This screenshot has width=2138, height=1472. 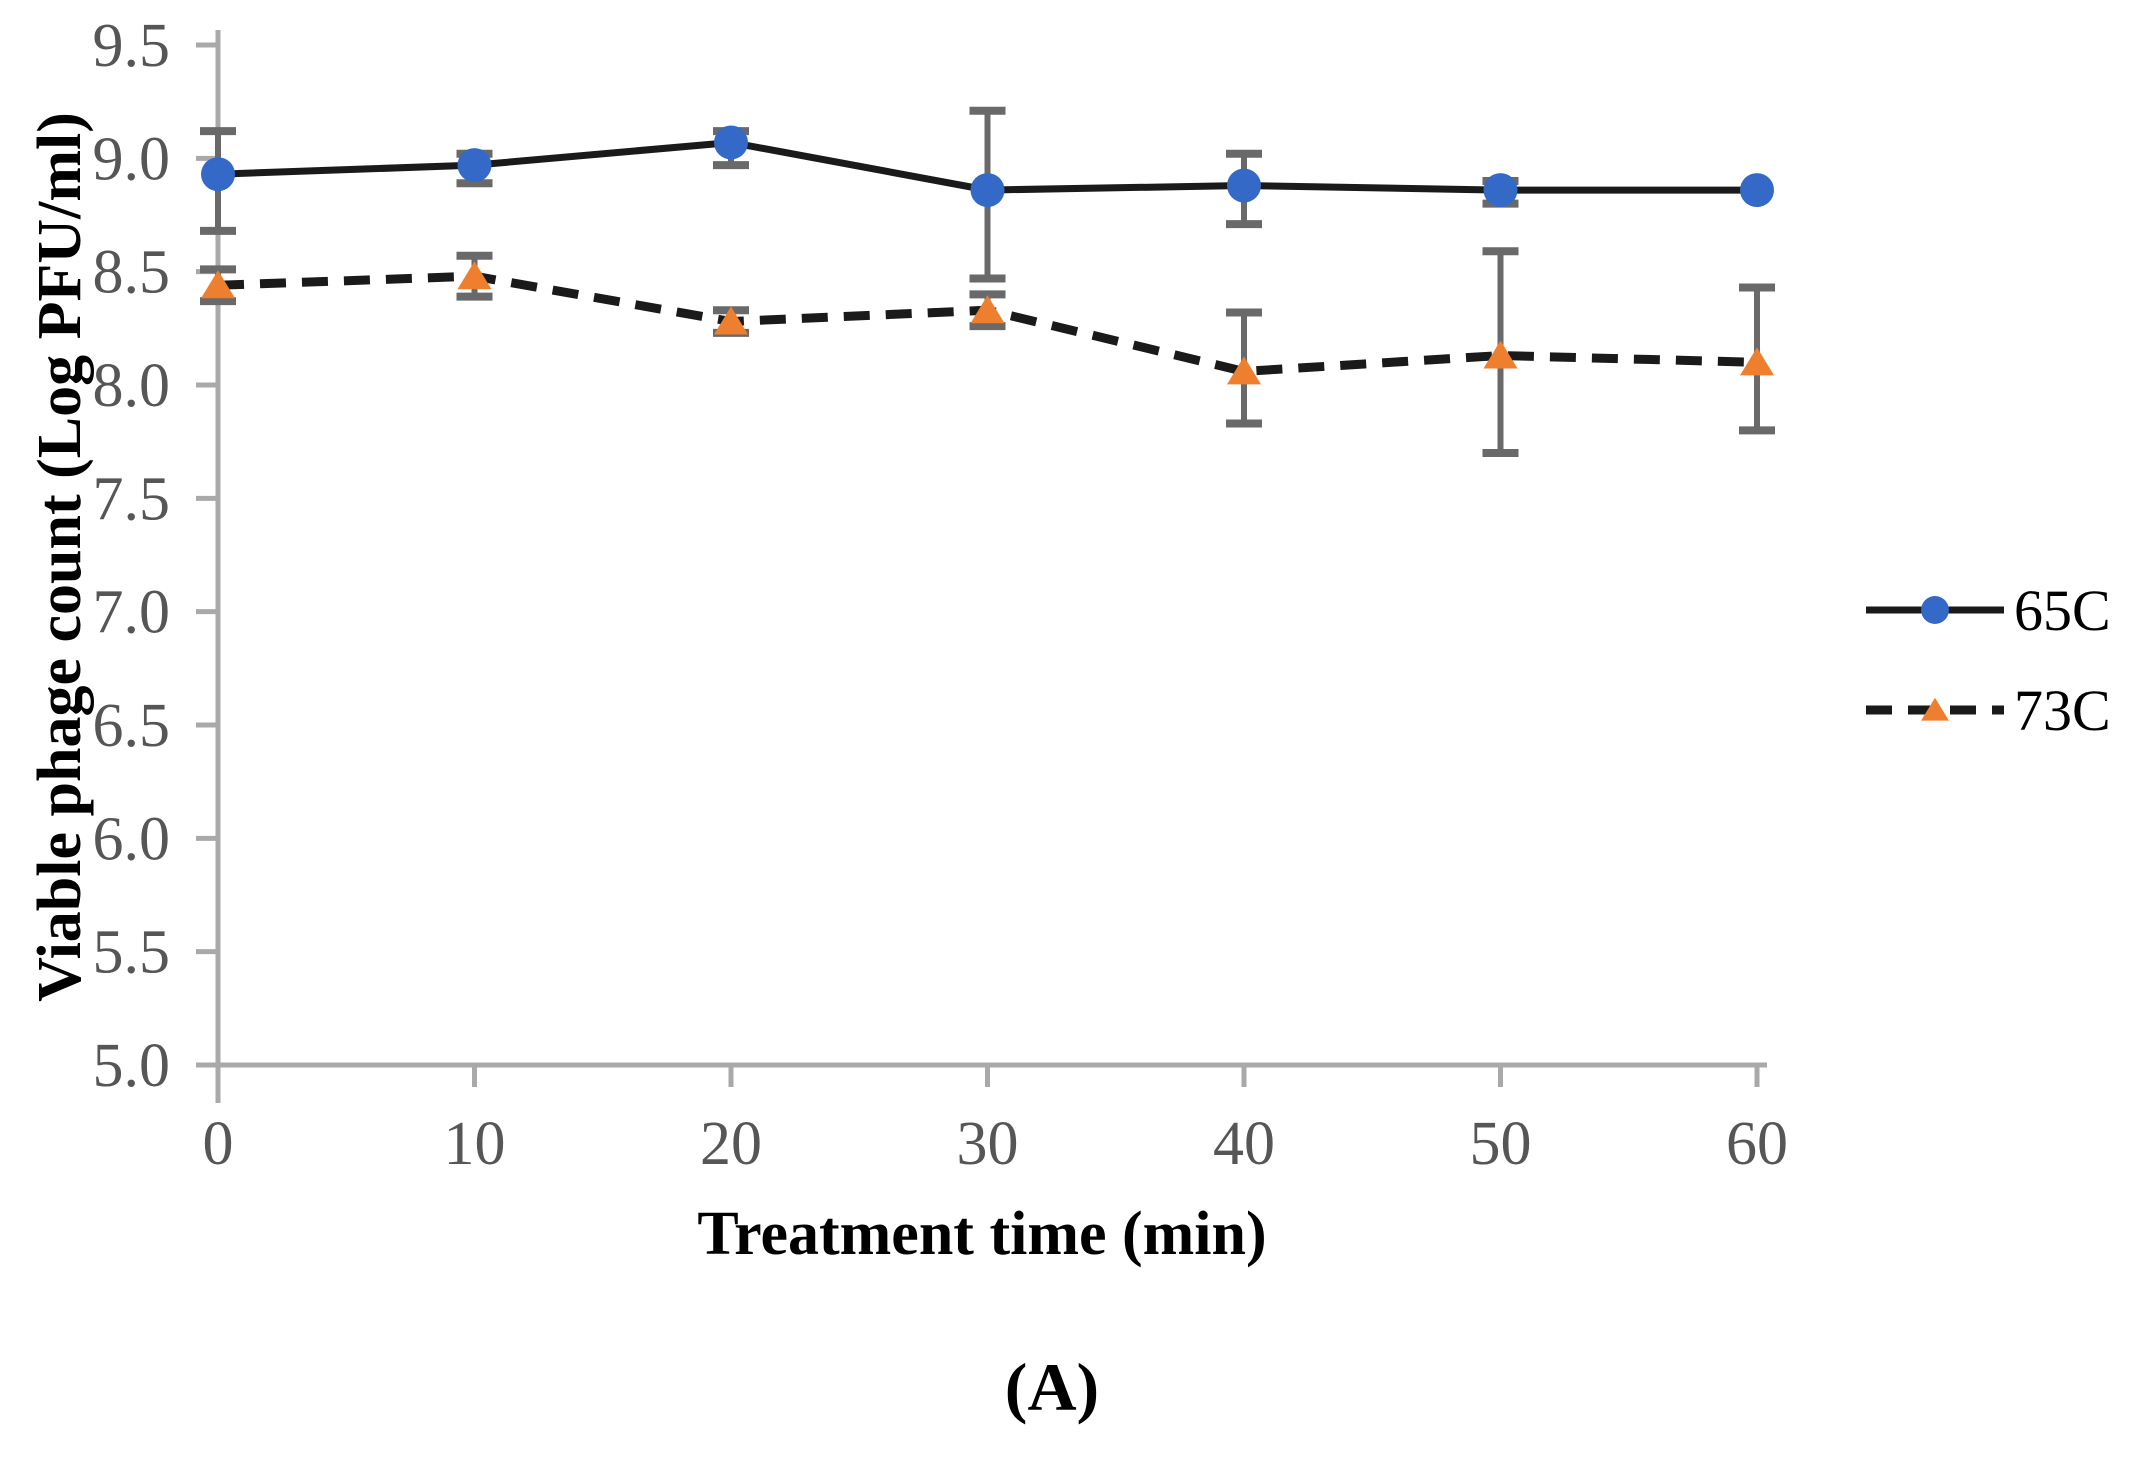 What do you see at coordinates (1052, 1387) in the screenshot?
I see `figure-caption: (A)` at bounding box center [1052, 1387].